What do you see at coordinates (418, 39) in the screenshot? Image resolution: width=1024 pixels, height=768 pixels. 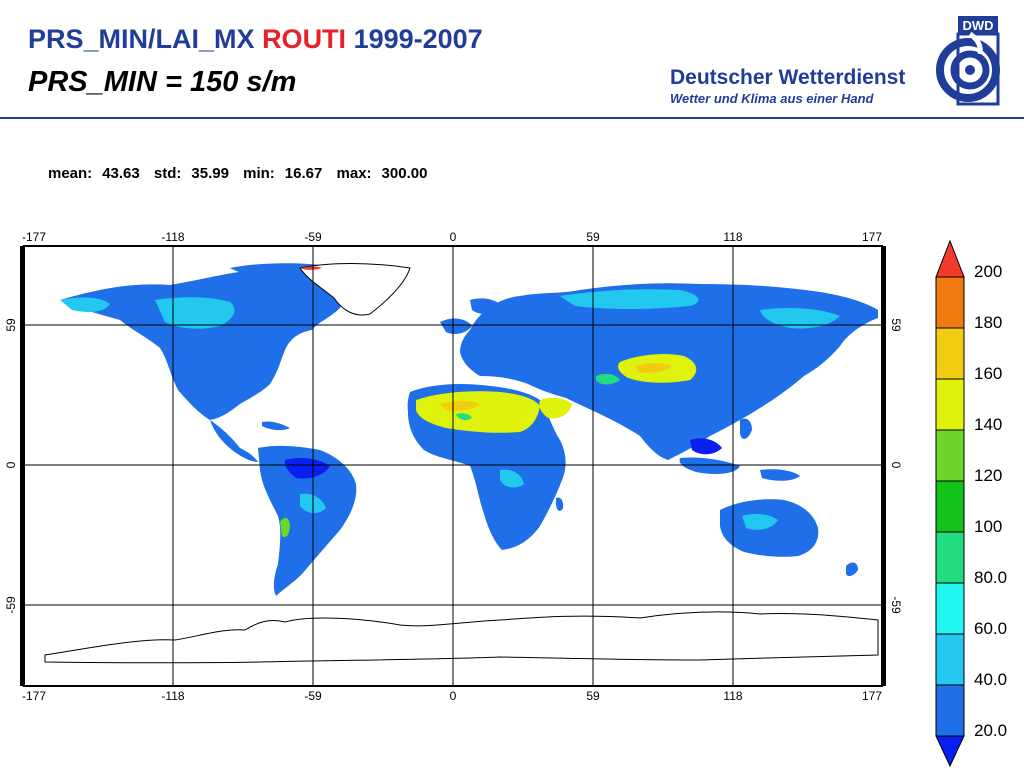 I see `title-years: 1999-2007` at bounding box center [418, 39].